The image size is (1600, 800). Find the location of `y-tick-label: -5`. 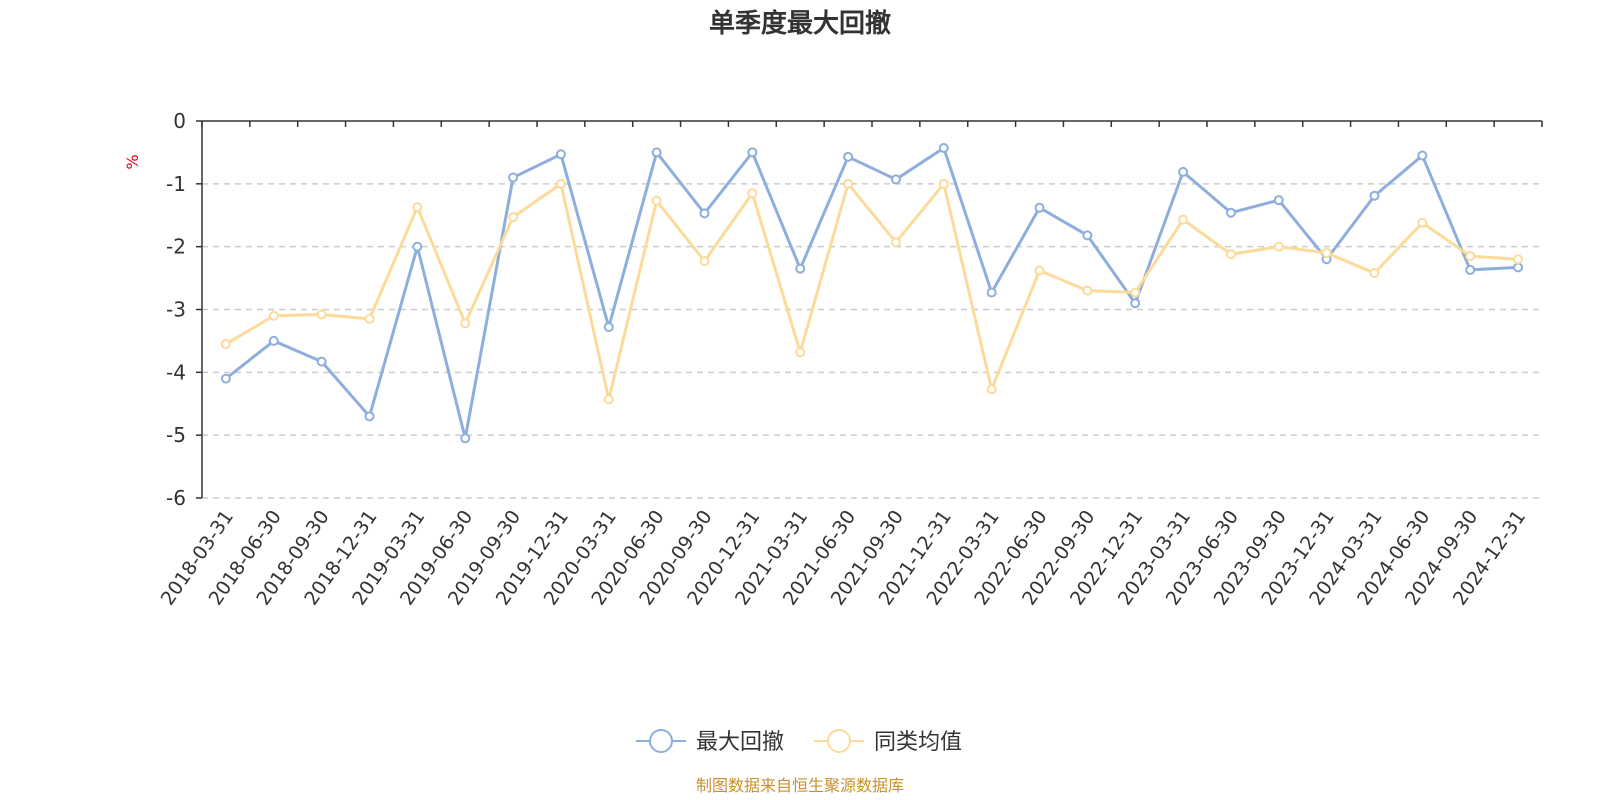

y-tick-label: -5 is located at coordinates (176, 435).